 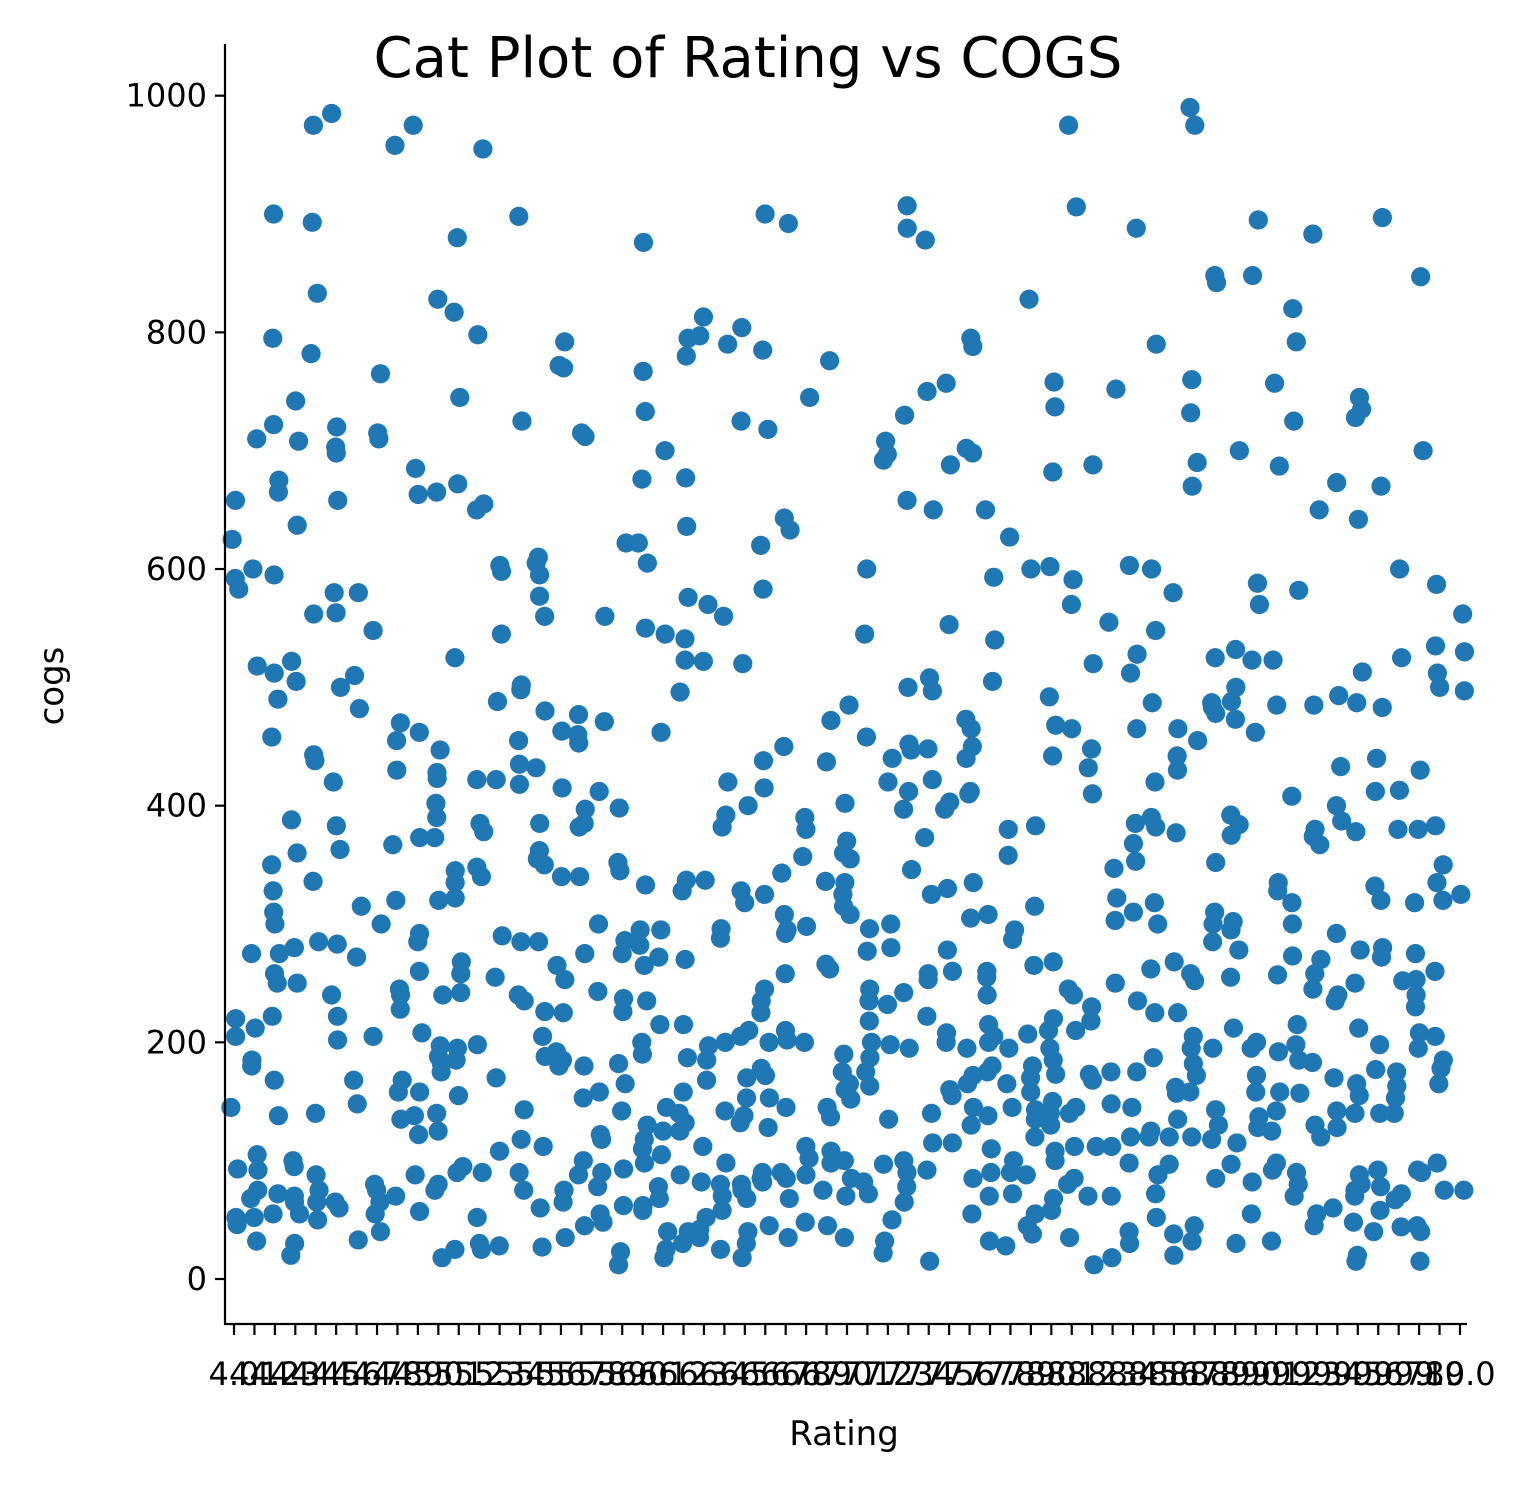 I want to click on x-tick-label: 5.0, so click(x=438, y=1374).